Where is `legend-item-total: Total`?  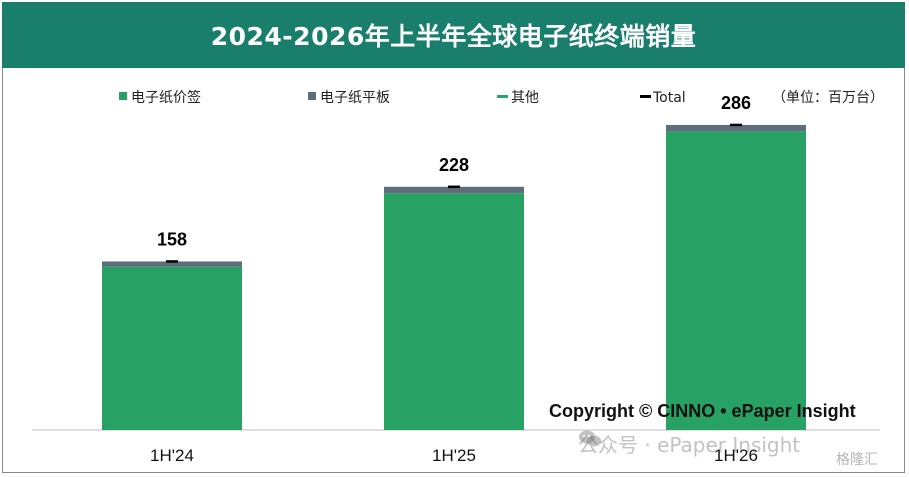
legend-item-total: Total is located at coordinates (669, 98).